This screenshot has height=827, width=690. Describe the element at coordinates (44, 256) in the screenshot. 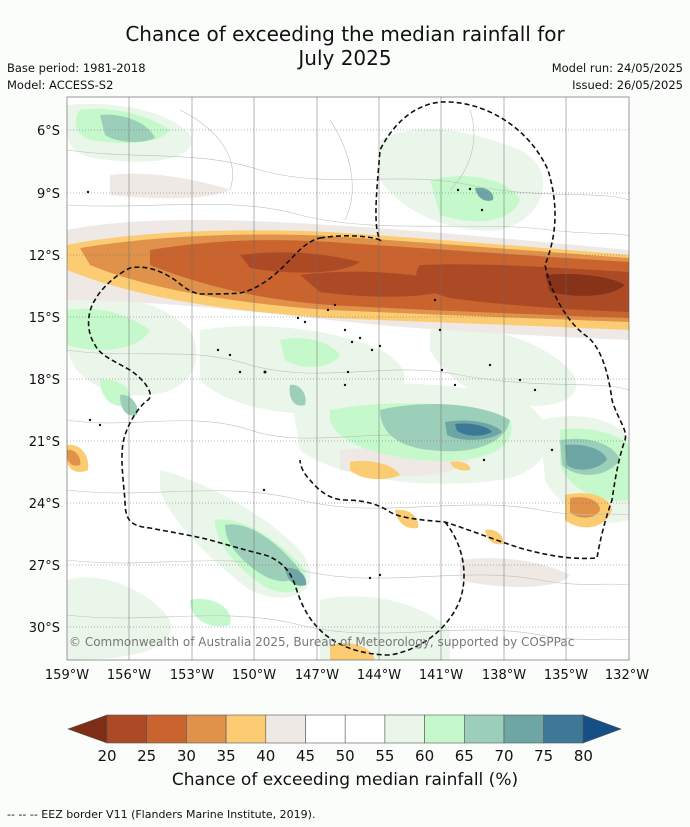

I see `lat-label: 12°S` at that location.